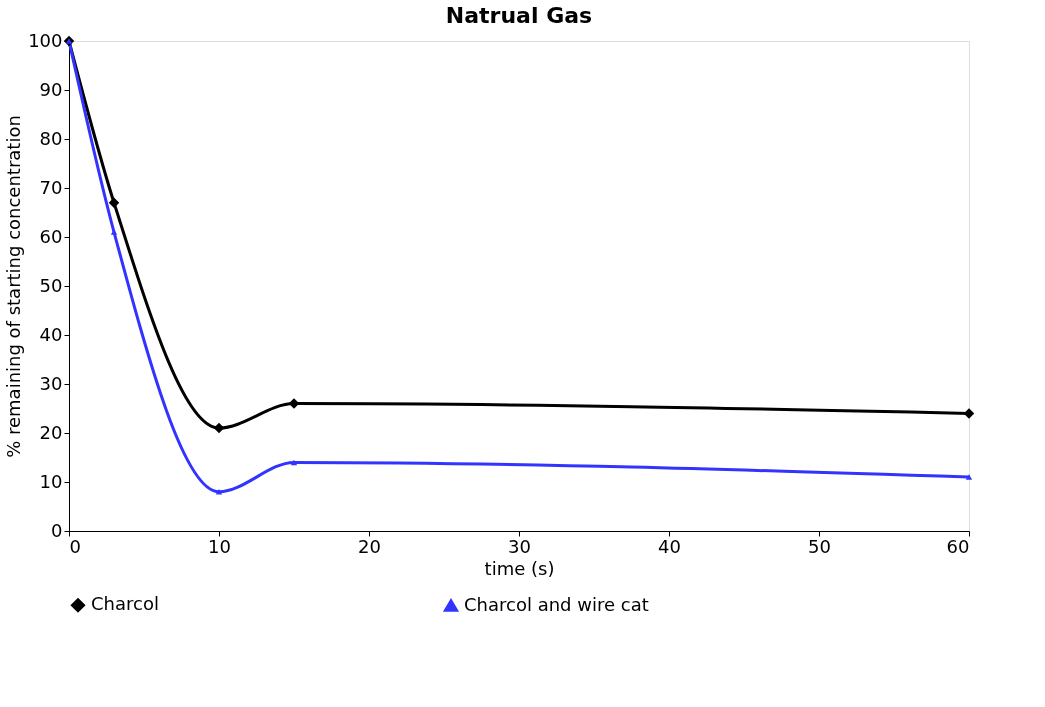  What do you see at coordinates (51, 89) in the screenshot?
I see `y-tick-label: 90` at bounding box center [51, 89].